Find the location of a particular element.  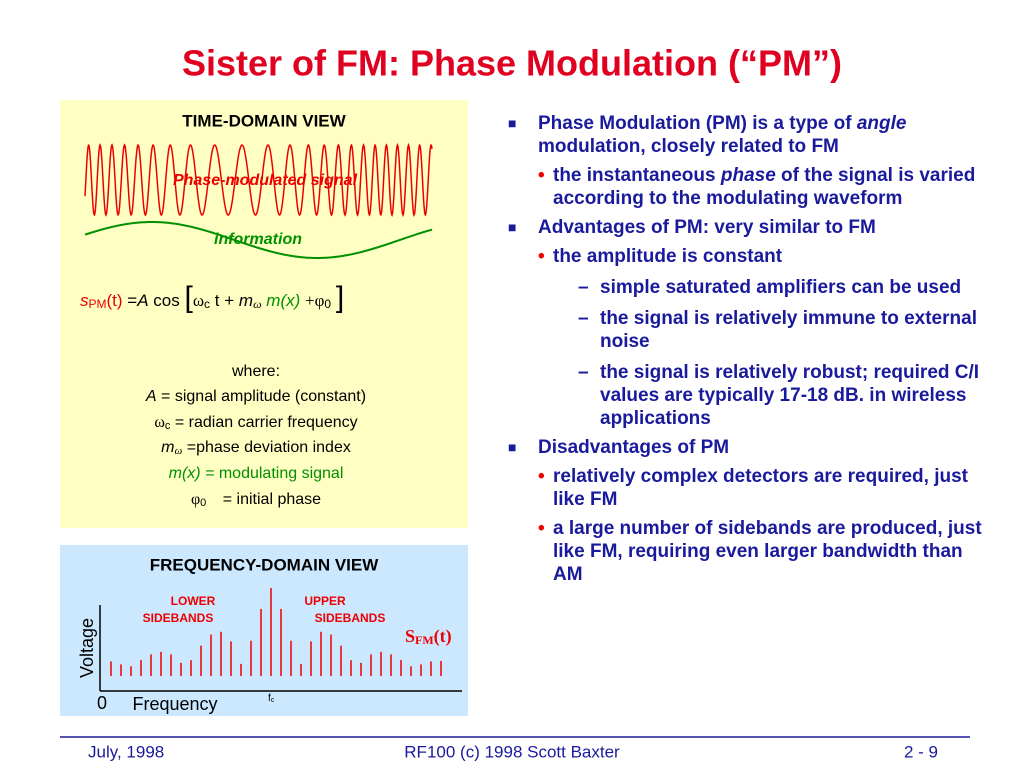

info-label: information is located at coordinates (258, 239).